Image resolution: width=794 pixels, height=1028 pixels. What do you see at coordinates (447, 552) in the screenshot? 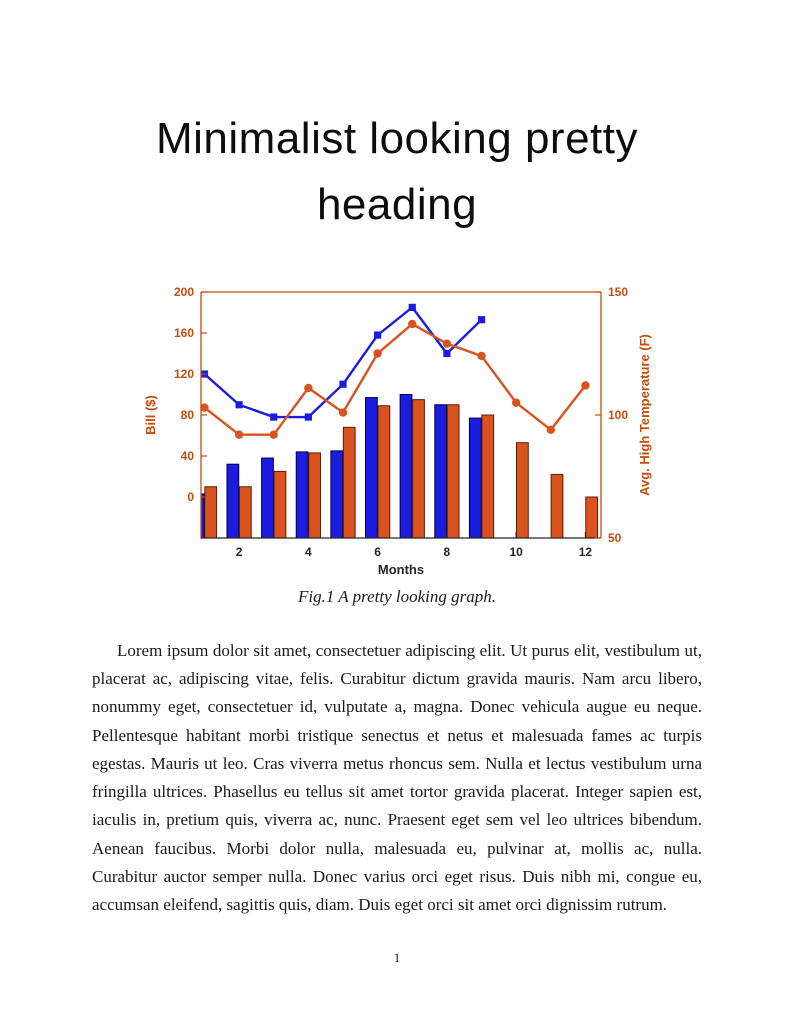
I see `svg-text: 8` at bounding box center [447, 552].